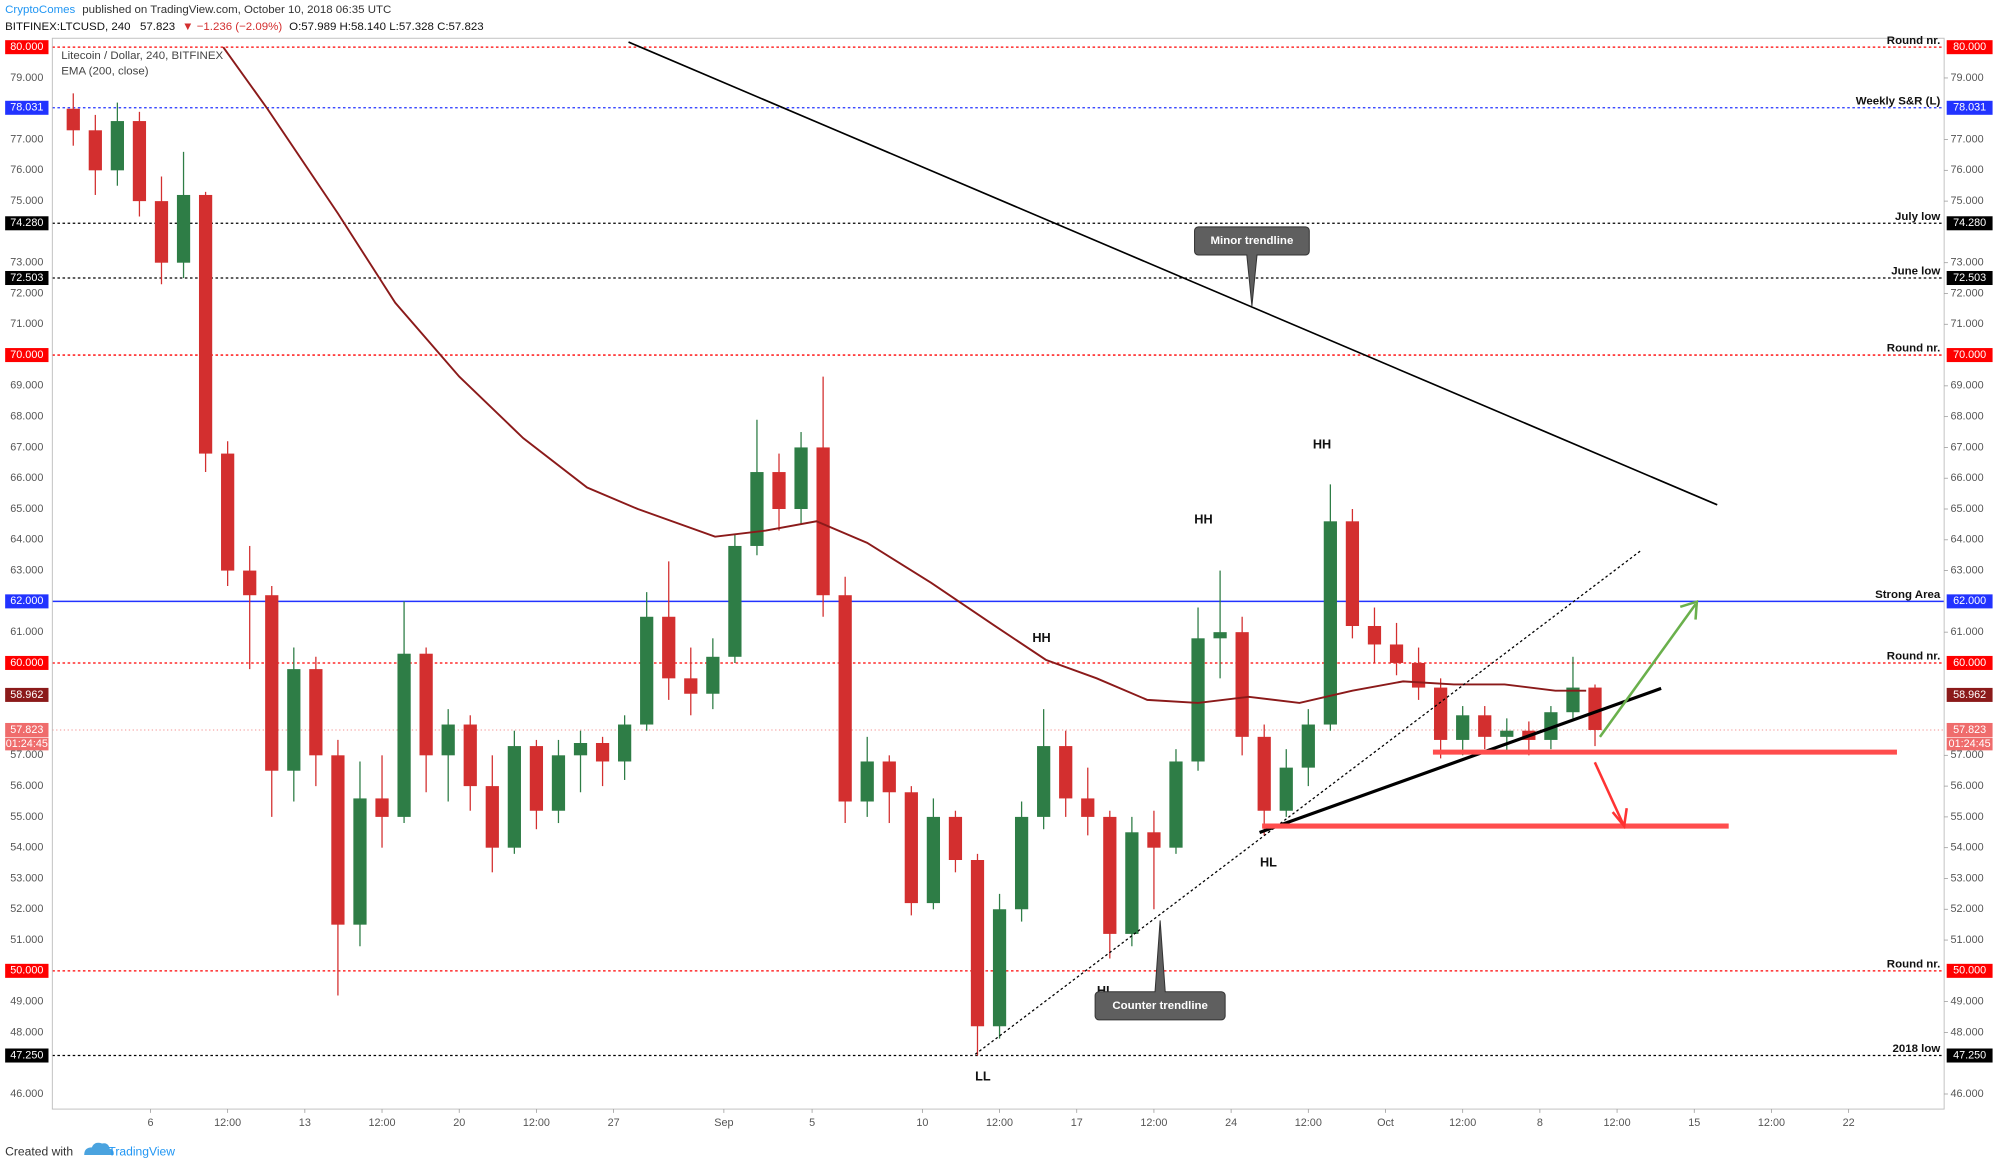 The height and width of the screenshot is (1169, 1999). I want to click on price-badge-label: 50.000, so click(1969, 971).